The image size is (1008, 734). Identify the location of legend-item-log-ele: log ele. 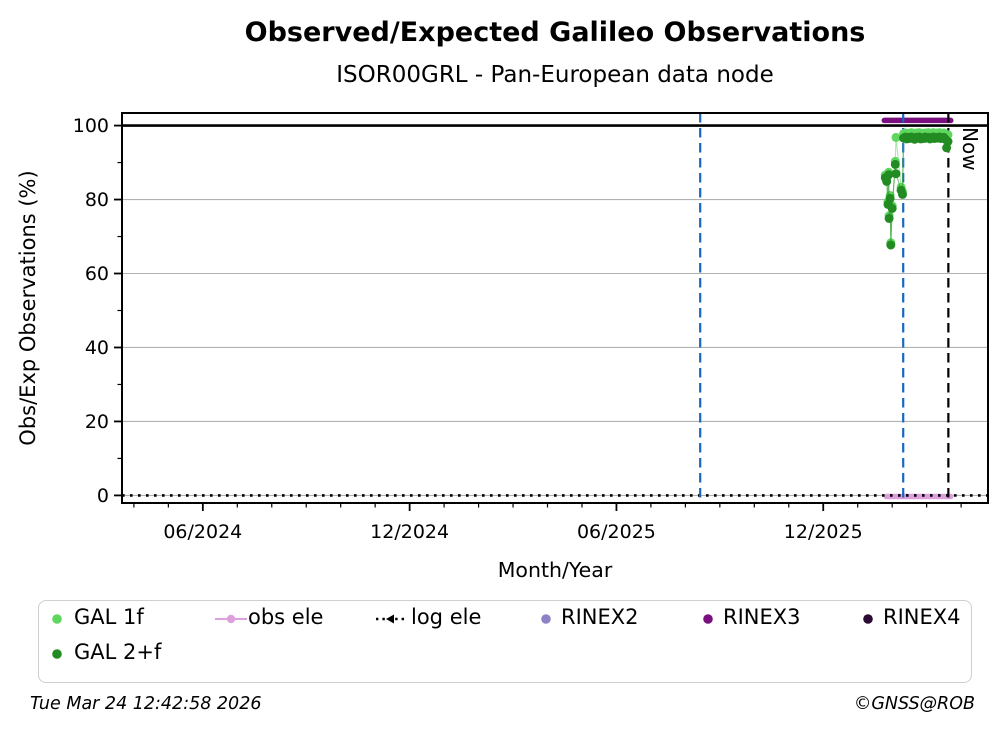
(446, 617).